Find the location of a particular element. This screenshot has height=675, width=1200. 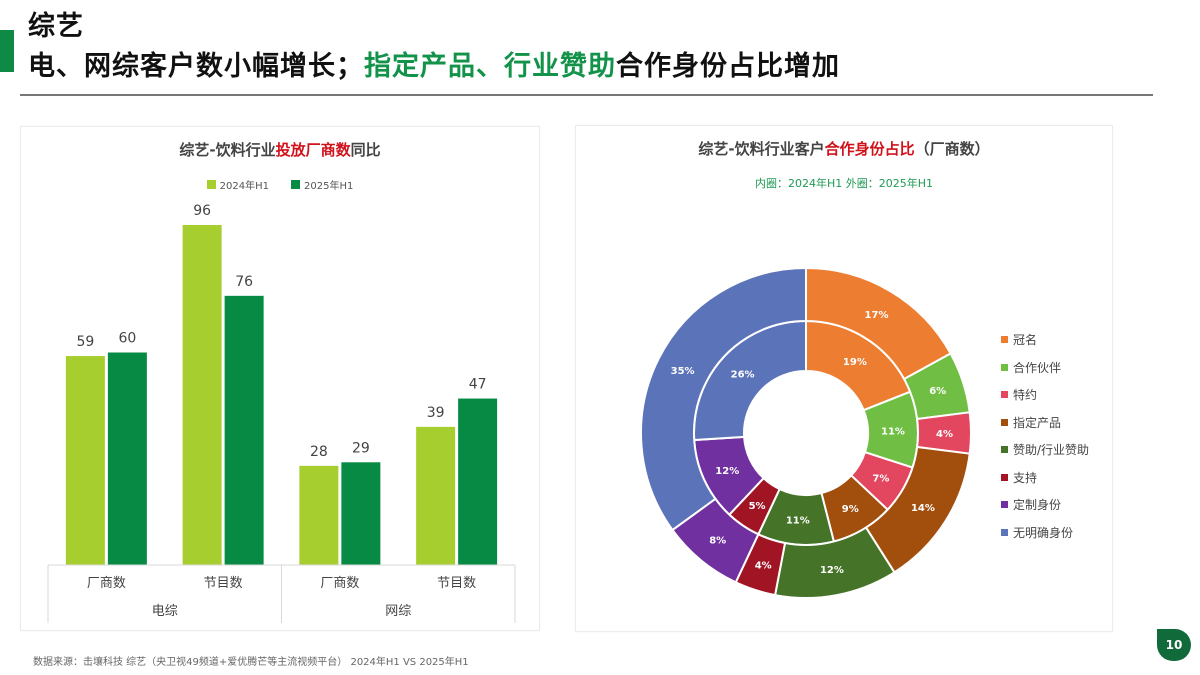

bar-title-suffix: 同比 is located at coordinates (365, 150).